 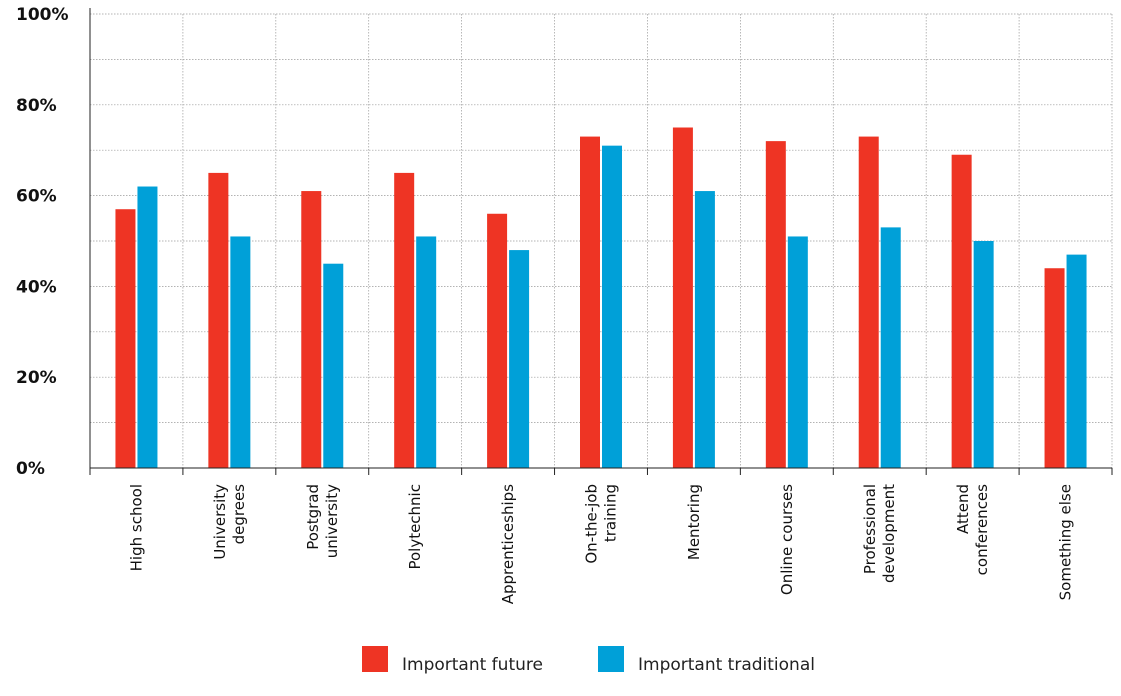 I want to click on y-tick-label: 20%, so click(x=36, y=378).